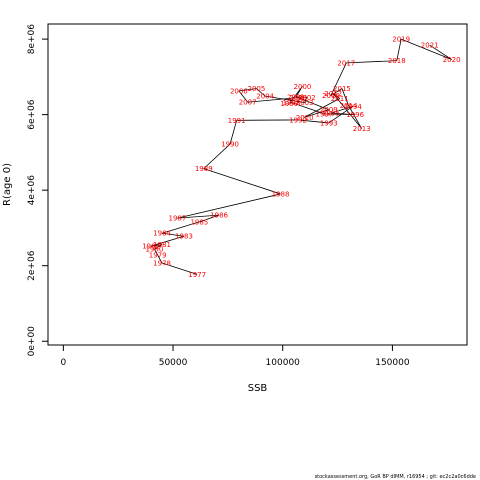  I want to click on point-label: 1979, so click(158, 256).